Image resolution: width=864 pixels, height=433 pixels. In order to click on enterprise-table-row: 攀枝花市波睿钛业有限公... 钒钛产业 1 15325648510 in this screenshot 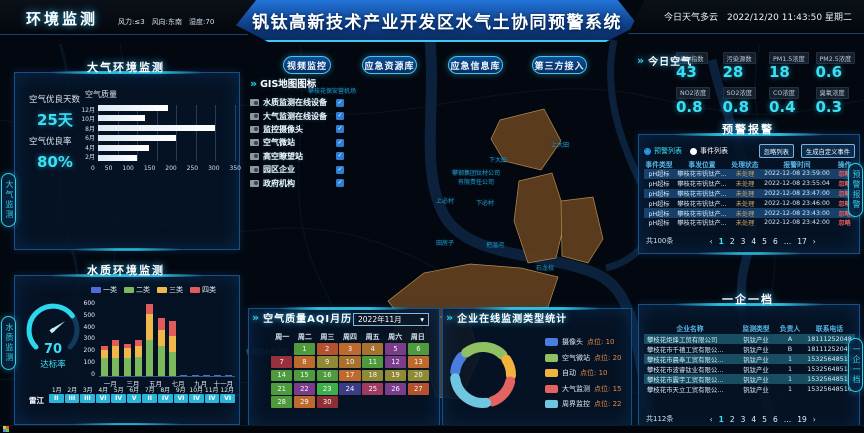, I will do `click(749, 369)`.